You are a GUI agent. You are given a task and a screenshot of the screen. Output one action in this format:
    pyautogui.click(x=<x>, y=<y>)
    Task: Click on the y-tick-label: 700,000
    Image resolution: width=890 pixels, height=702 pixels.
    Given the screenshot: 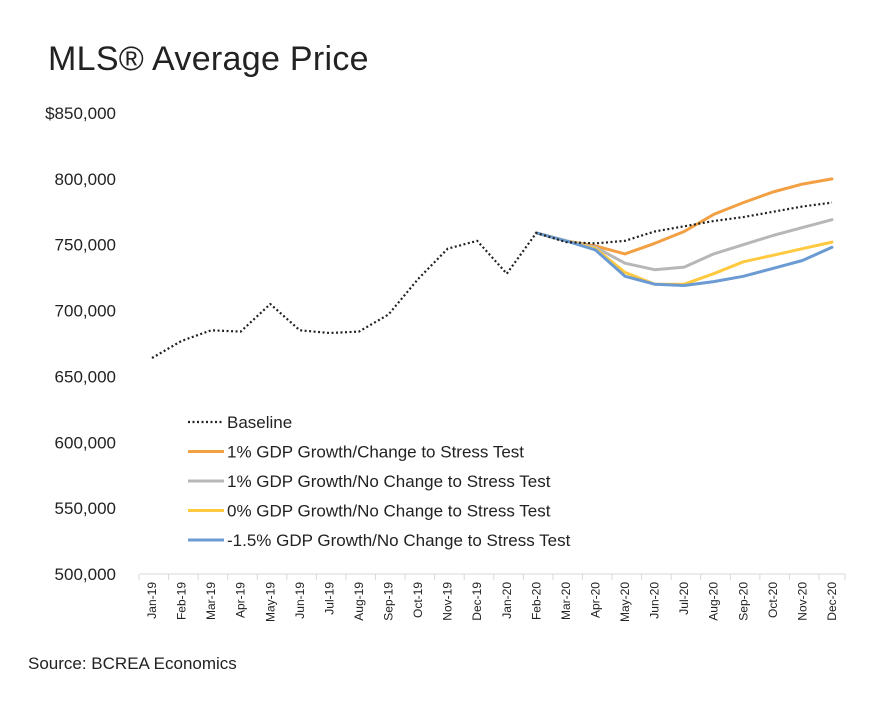 What is the action you would take?
    pyautogui.click(x=85, y=311)
    